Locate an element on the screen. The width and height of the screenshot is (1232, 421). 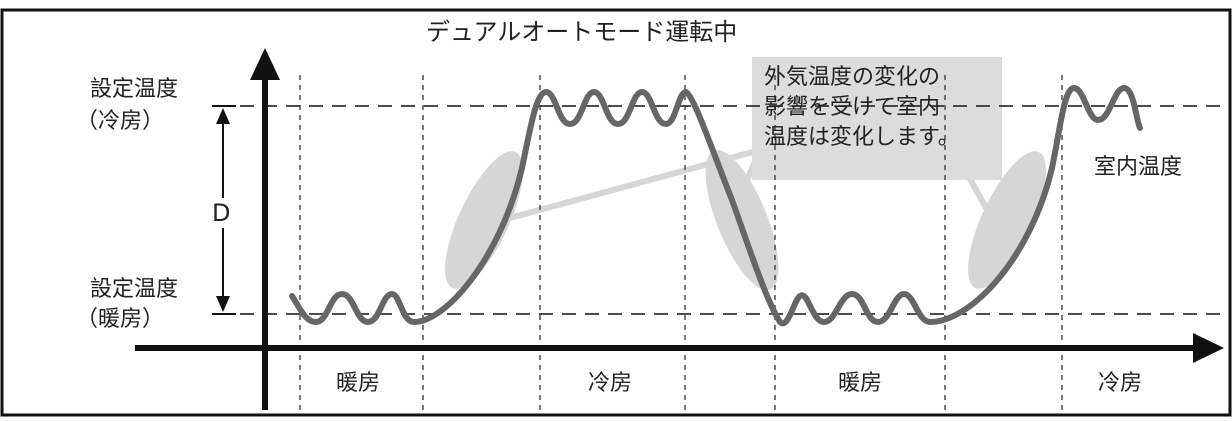
callout-box is located at coordinates (877, 118).